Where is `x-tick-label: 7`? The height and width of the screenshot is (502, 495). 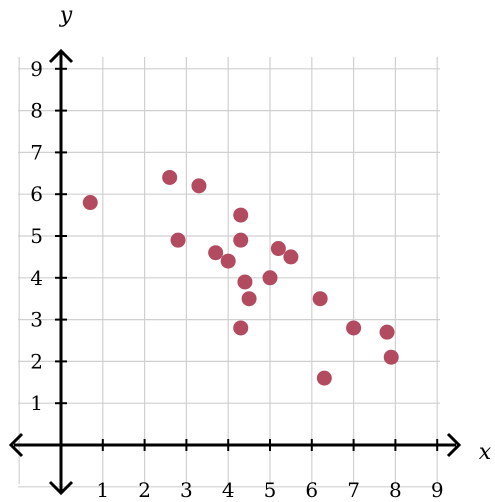 x-tick-label: 7 is located at coordinates (353, 490).